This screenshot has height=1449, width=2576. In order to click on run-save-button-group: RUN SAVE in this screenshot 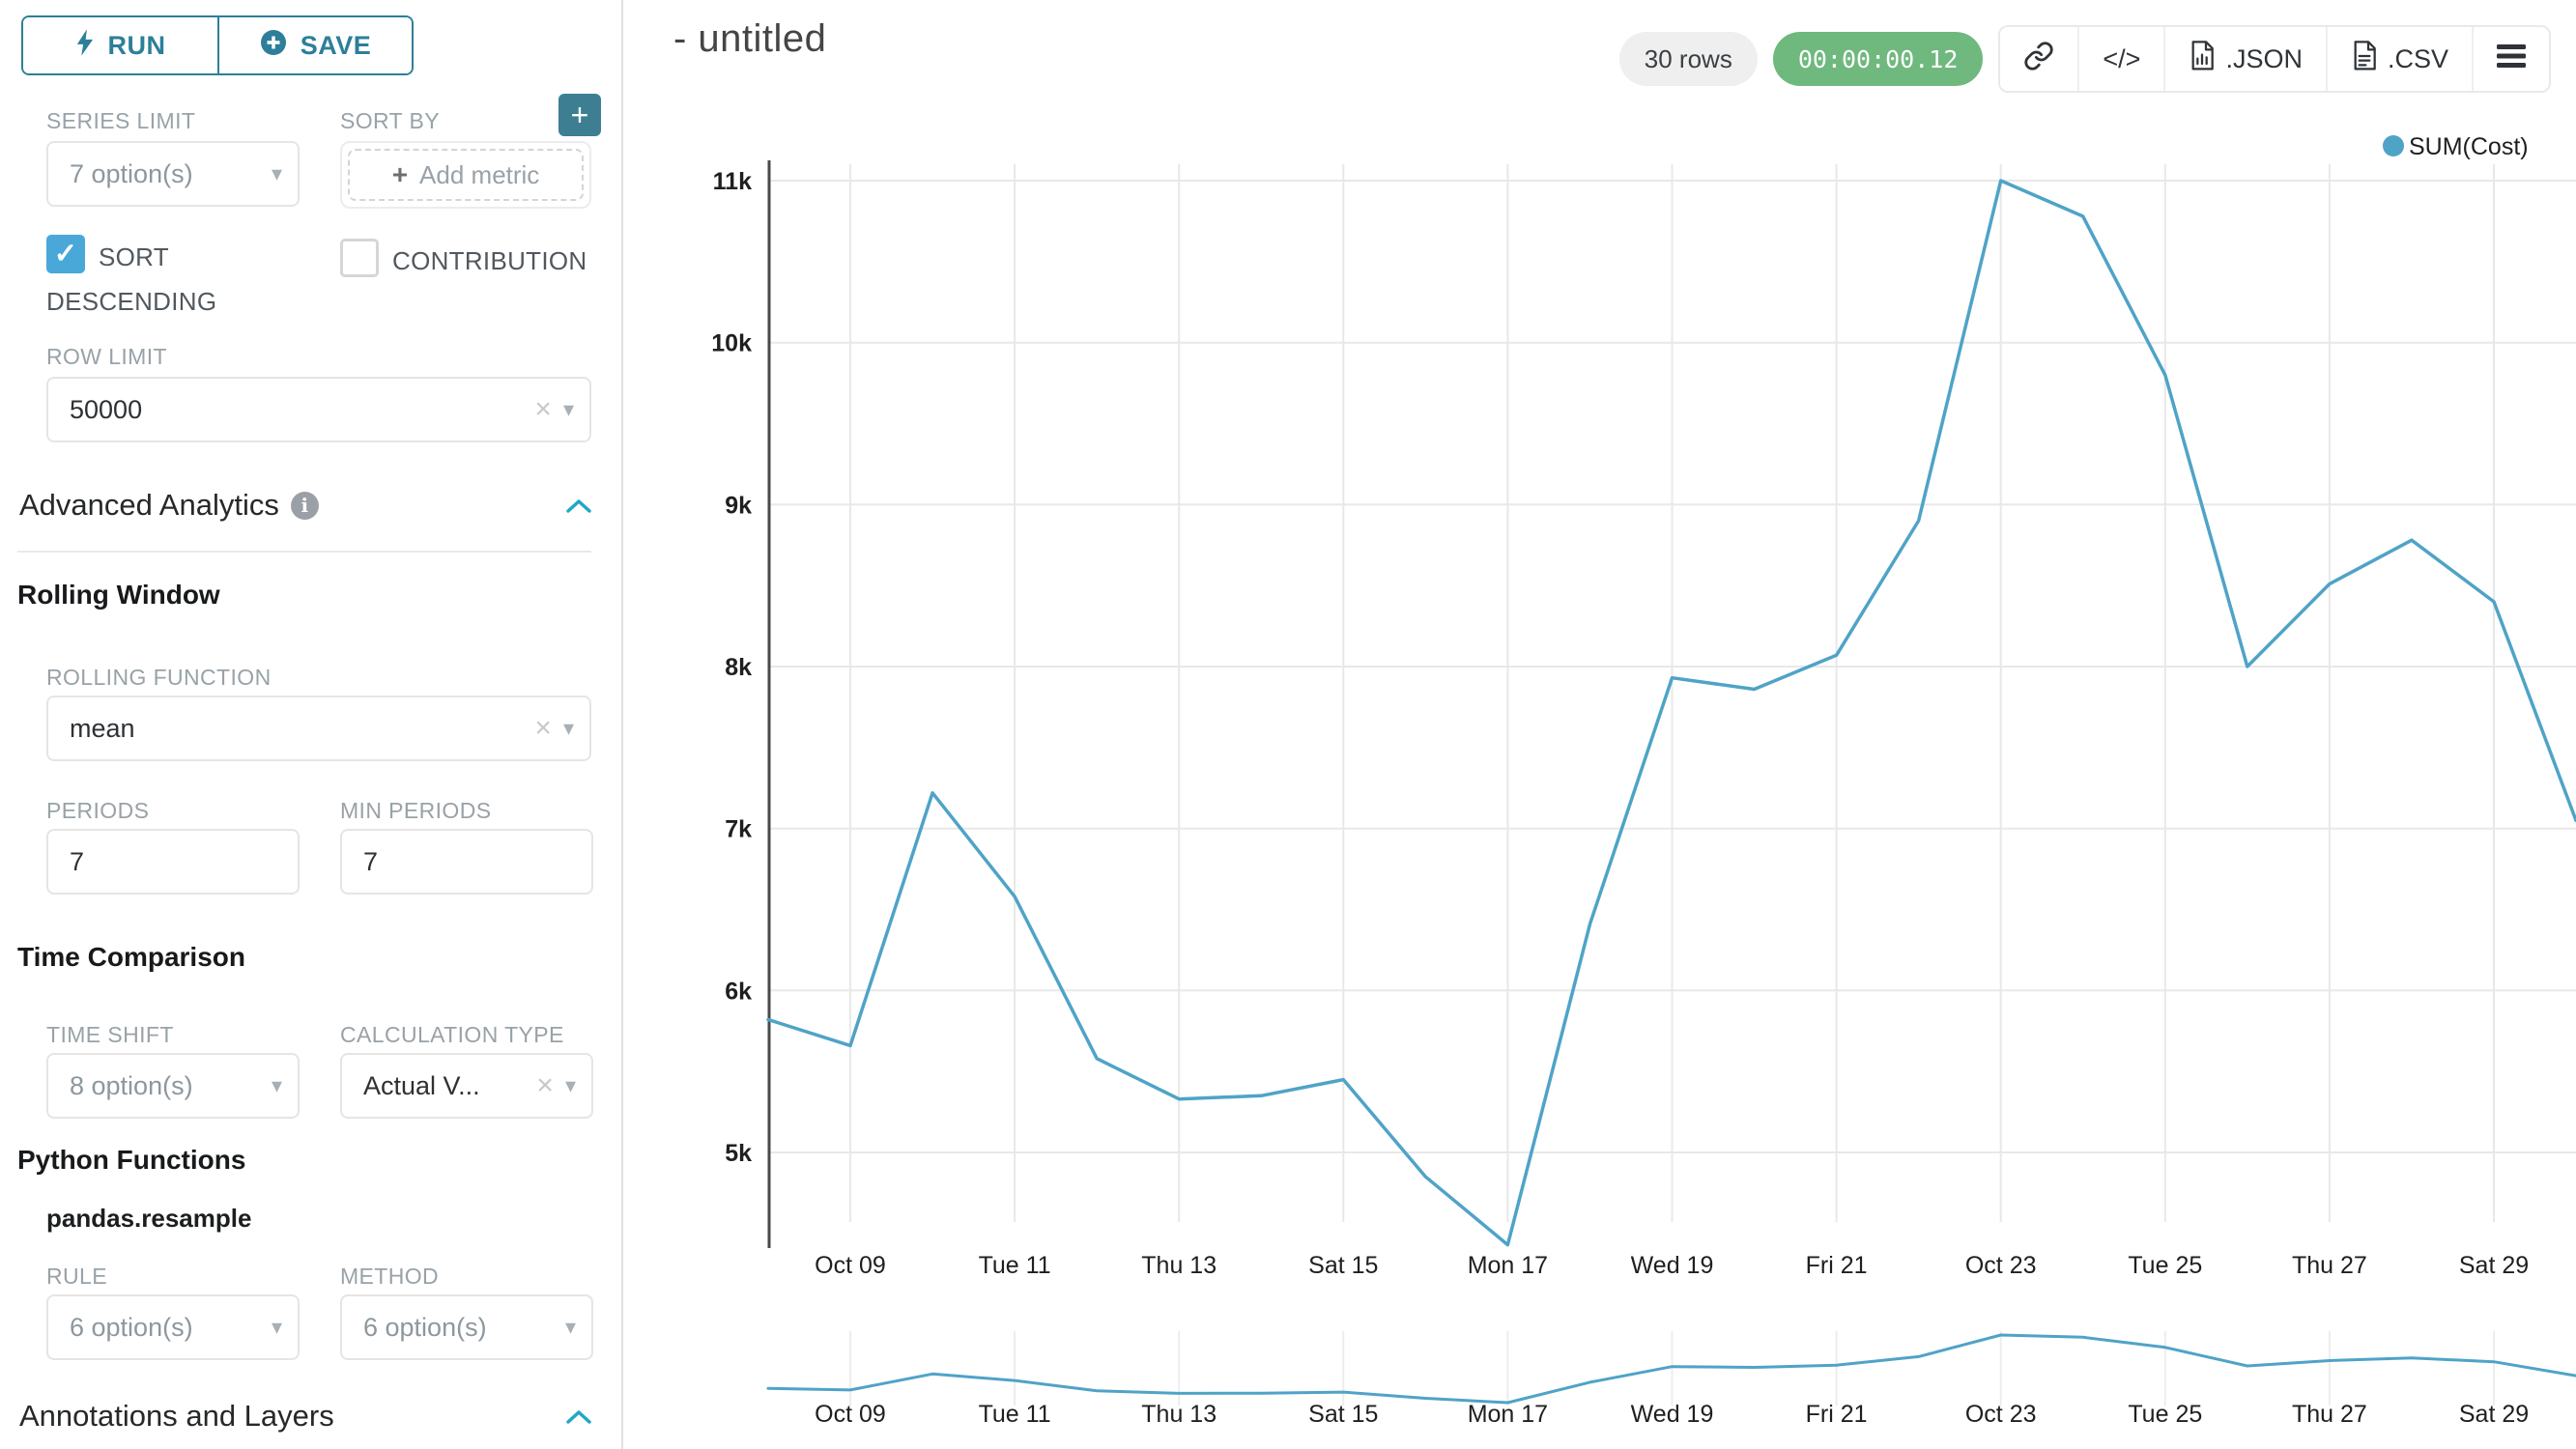, I will do `click(218, 45)`.